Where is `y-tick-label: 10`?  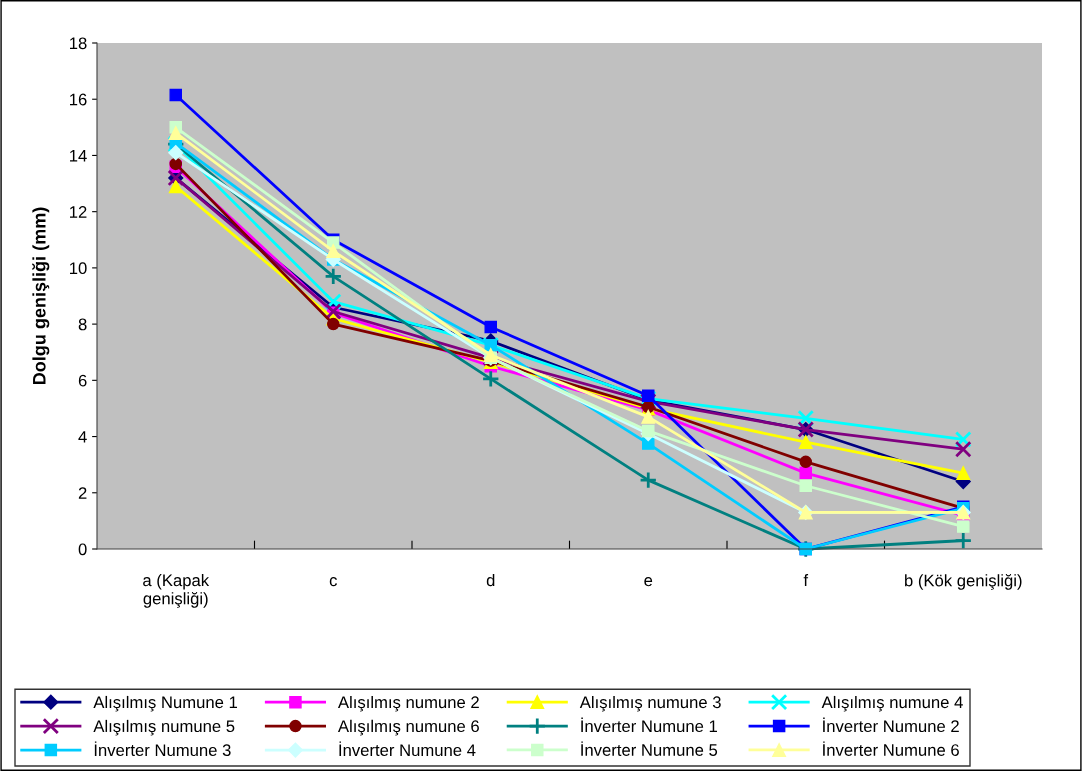
y-tick-label: 10 is located at coordinates (78, 268).